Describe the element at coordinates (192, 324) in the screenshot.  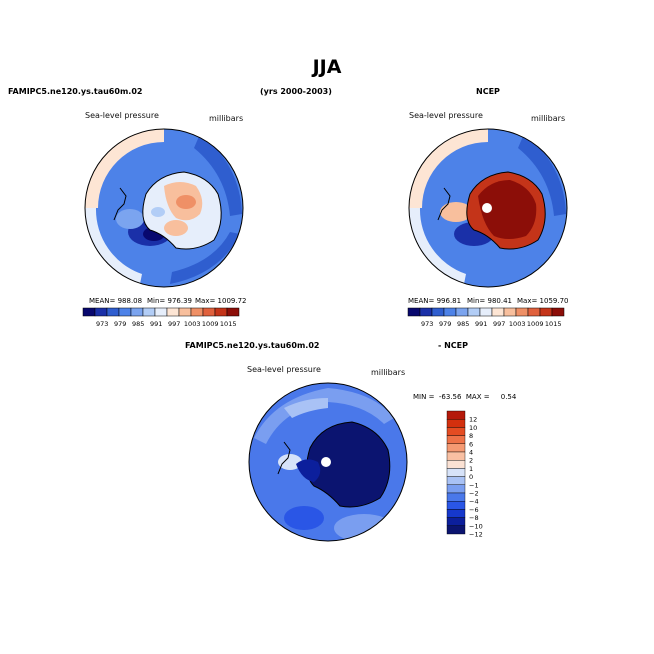
I see `model-colorbar-tick: 1003` at that location.